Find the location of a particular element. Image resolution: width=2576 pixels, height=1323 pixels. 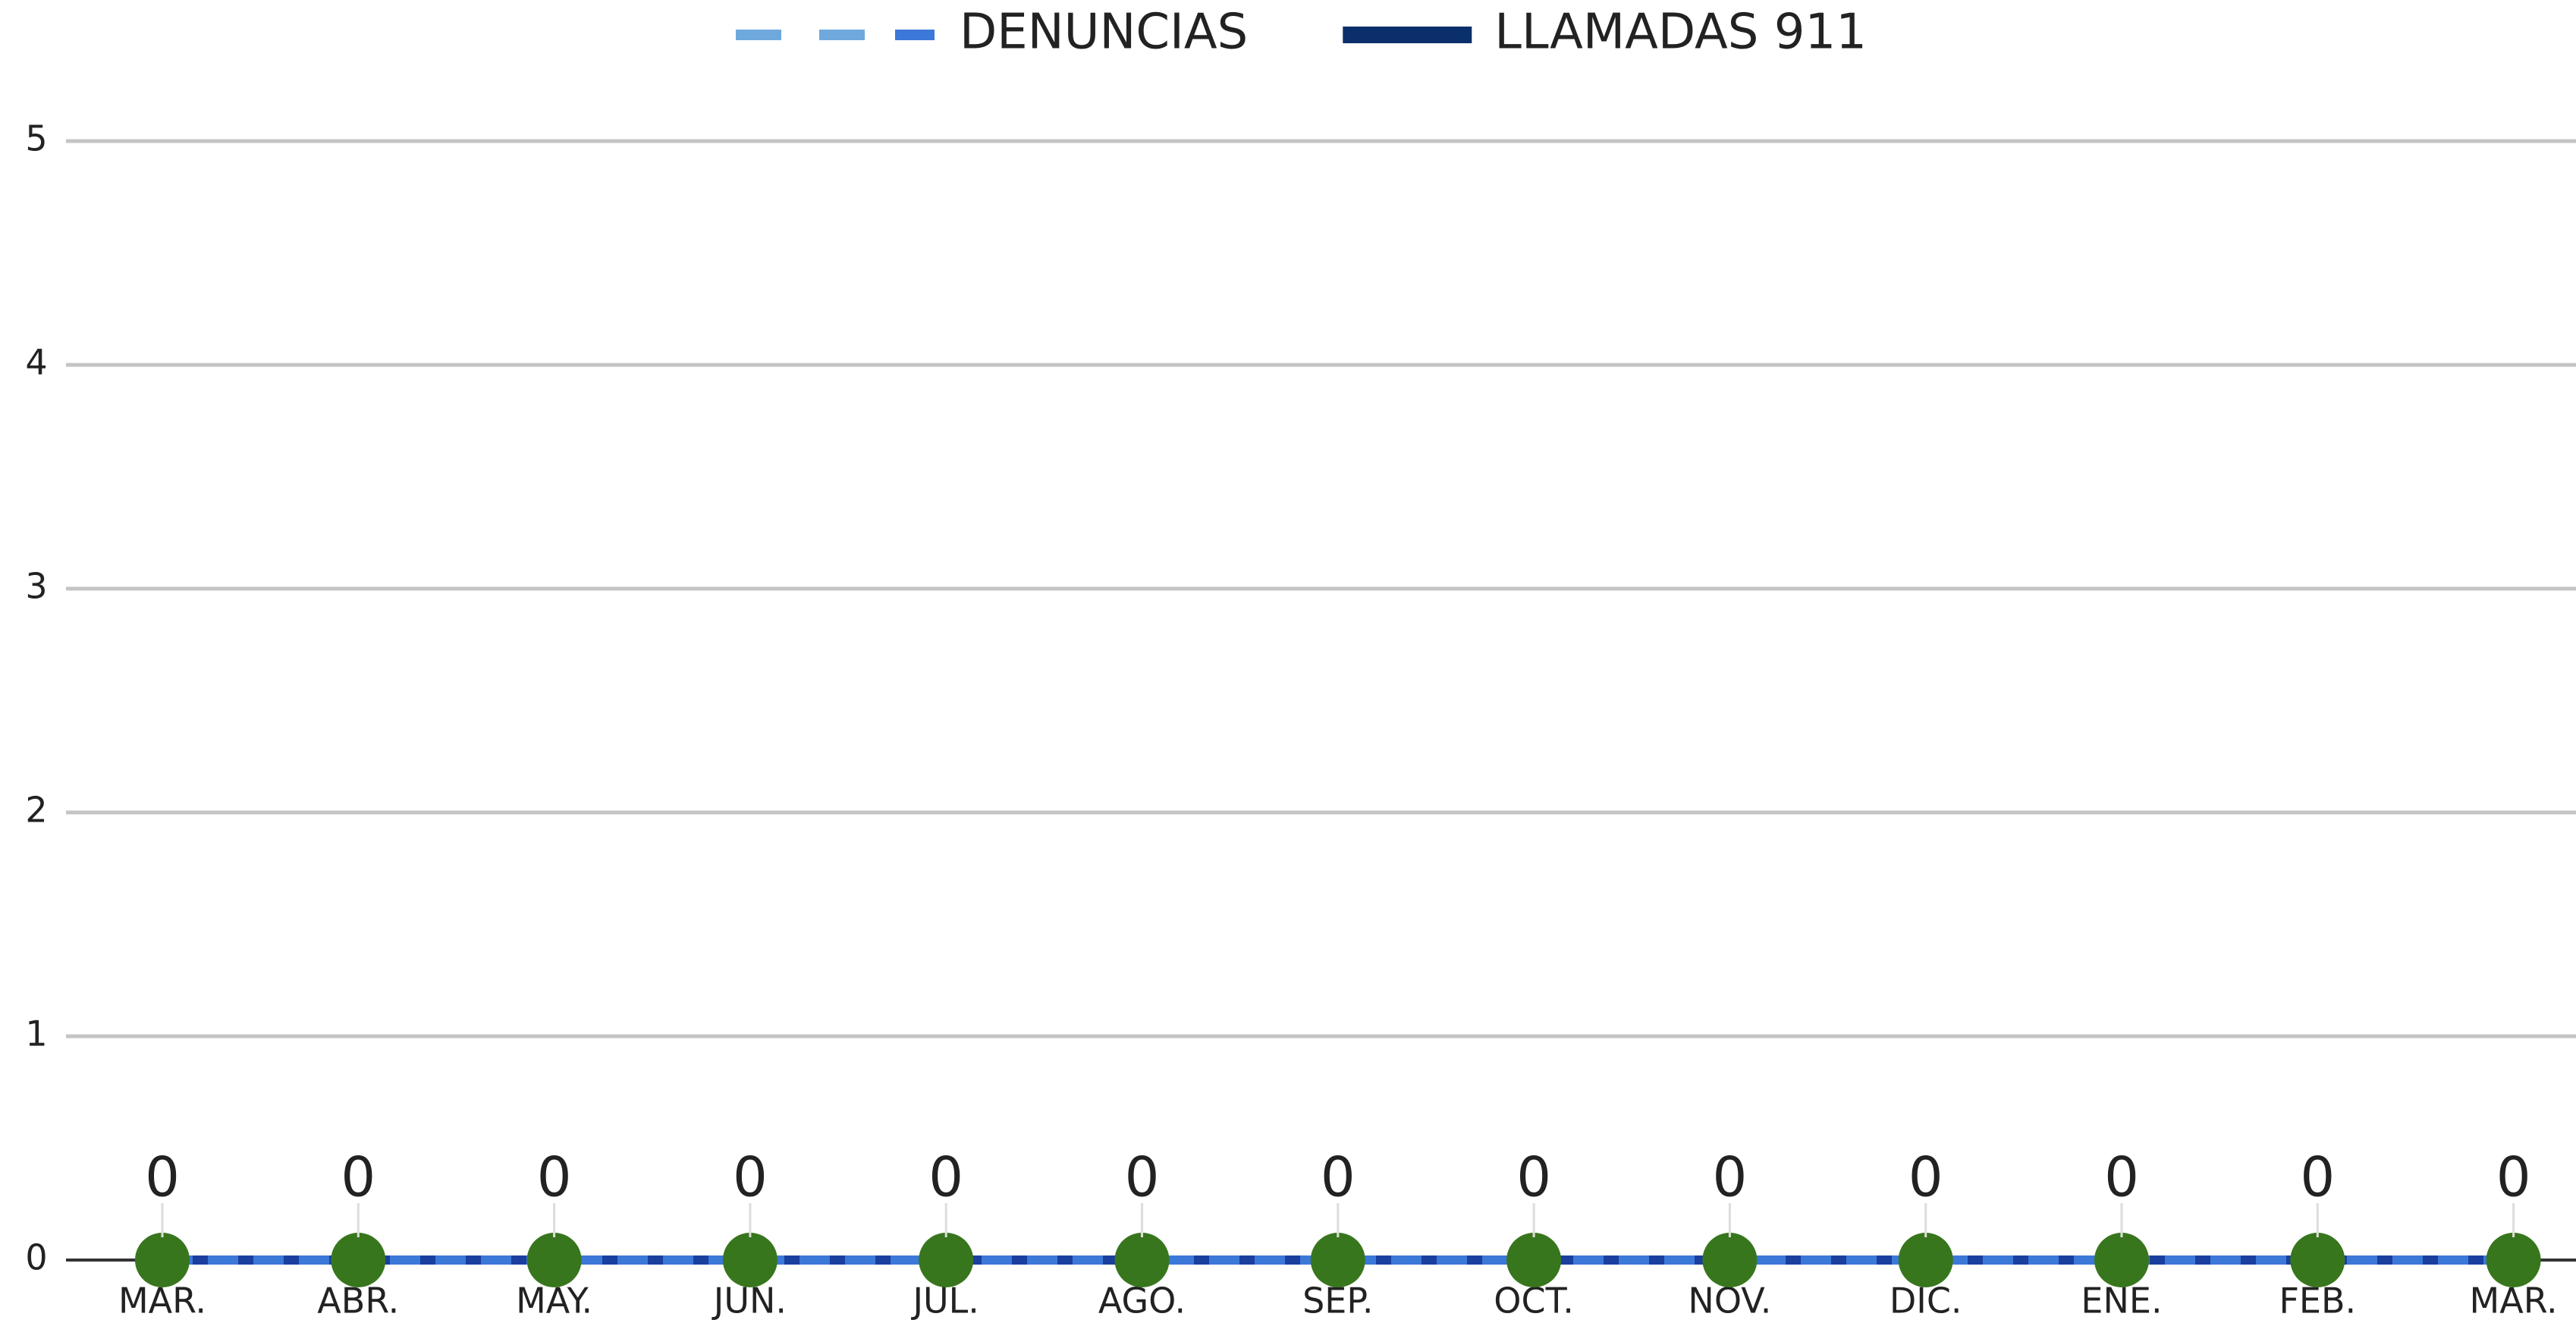

y-tick-label: 2 is located at coordinates (36, 810).